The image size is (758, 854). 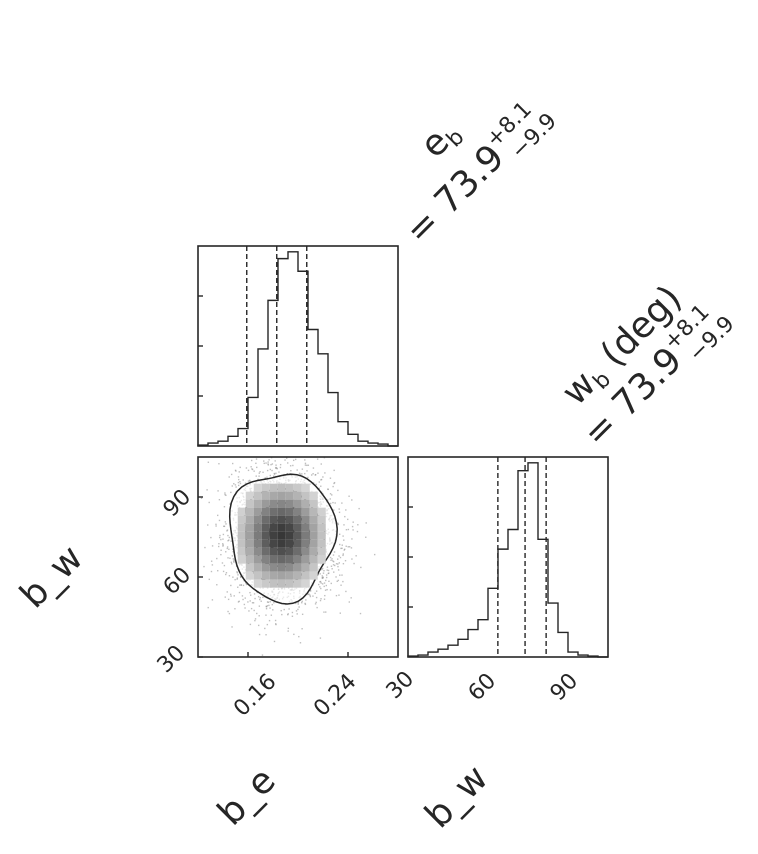 I want to click on x-tick-label-90: 90, so click(x=564, y=687).